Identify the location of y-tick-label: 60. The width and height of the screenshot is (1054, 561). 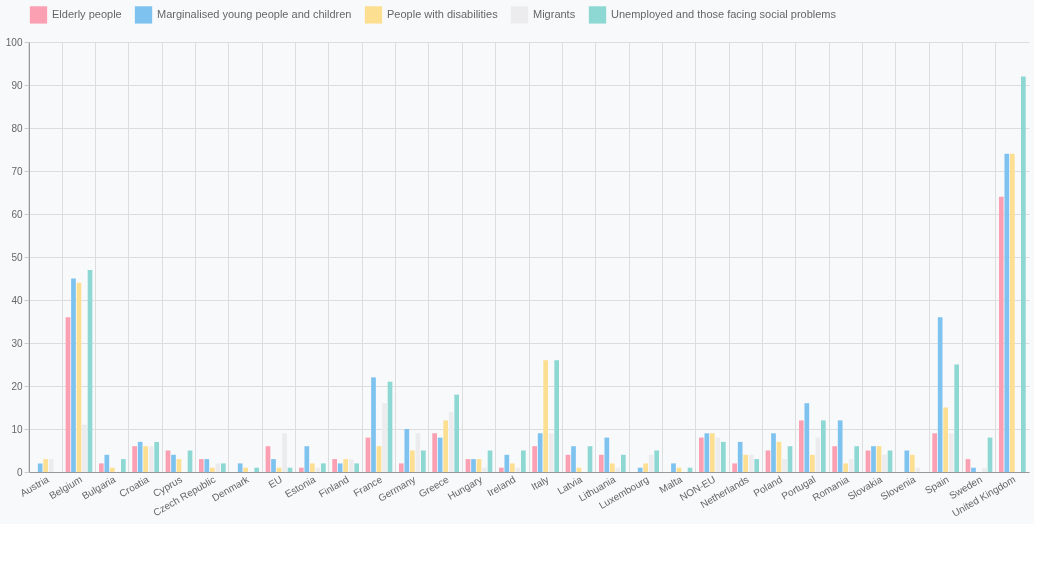
(17, 214).